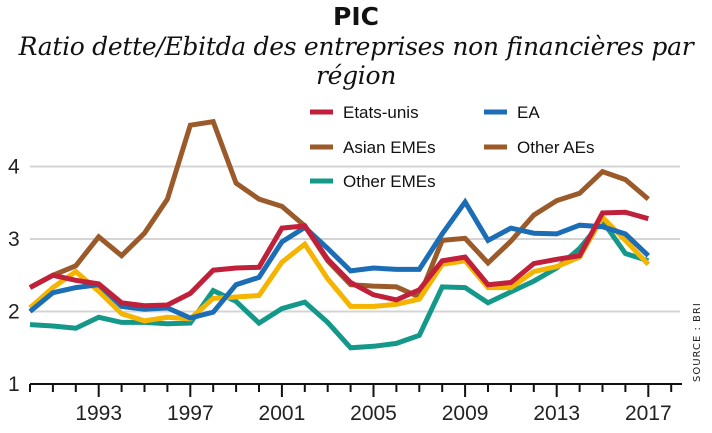 This screenshot has height=433, width=712. I want to click on legend-label: Etats-unis, so click(381, 112).